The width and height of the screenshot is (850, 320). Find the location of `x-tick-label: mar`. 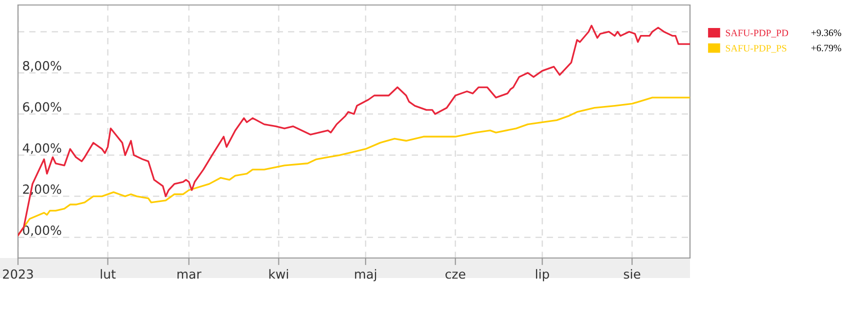

x-tick-label: mar is located at coordinates (190, 275).